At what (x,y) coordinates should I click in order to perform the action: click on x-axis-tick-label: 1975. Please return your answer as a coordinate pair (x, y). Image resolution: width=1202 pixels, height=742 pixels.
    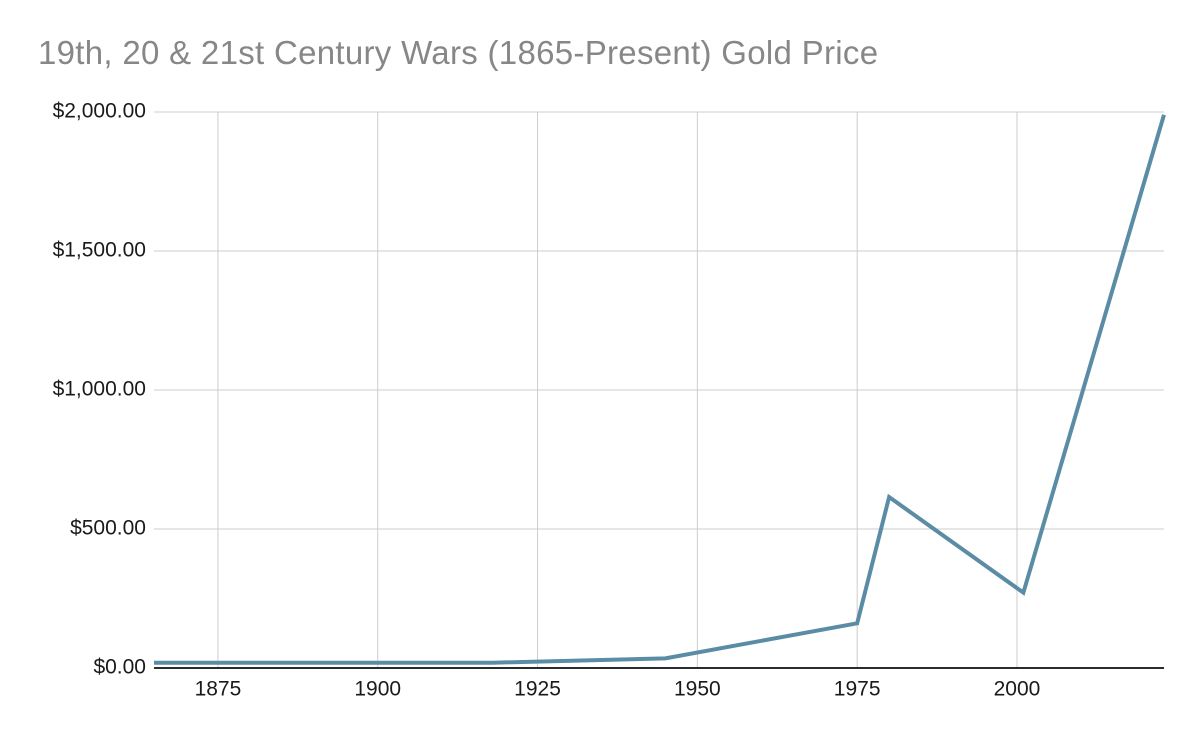
    Looking at the image, I should click on (857, 689).